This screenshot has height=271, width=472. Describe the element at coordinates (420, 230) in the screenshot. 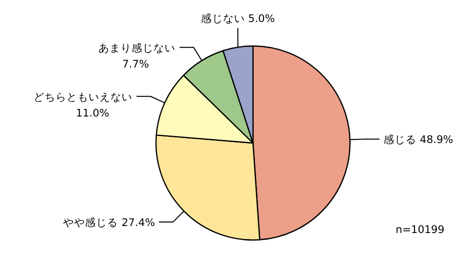

I see `annotation: n=10199` at that location.